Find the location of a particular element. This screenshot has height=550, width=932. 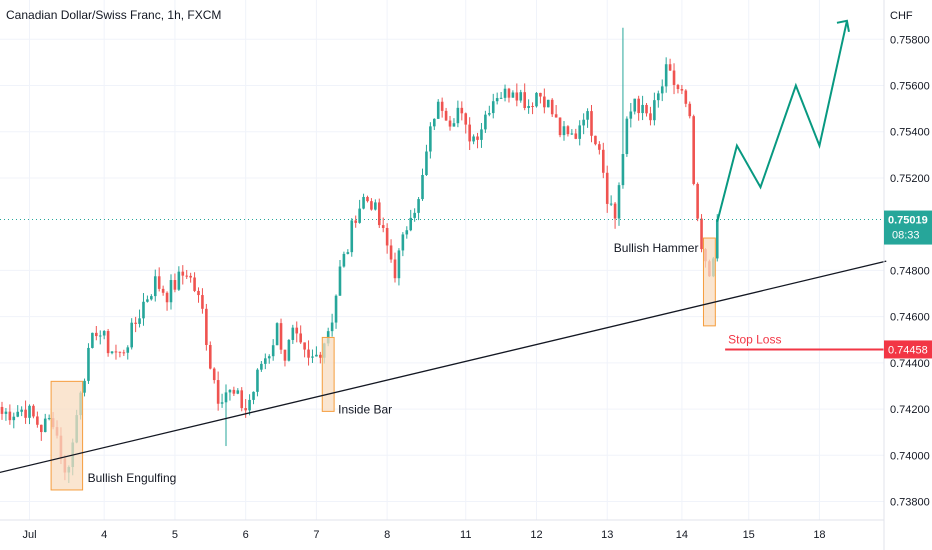

price-tick-label: 0.75600 is located at coordinates (910, 87).